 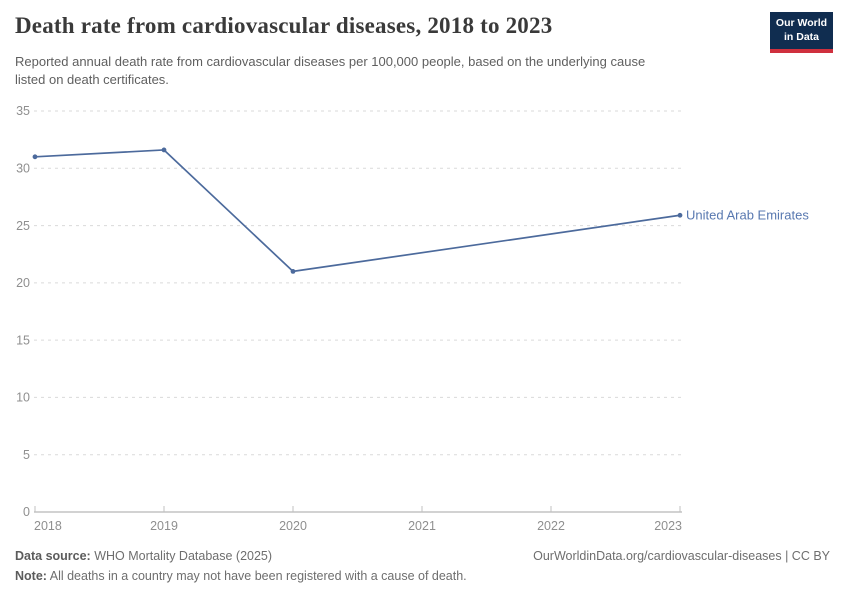 What do you see at coordinates (801, 51) in the screenshot?
I see `owid-logo-red-bar` at bounding box center [801, 51].